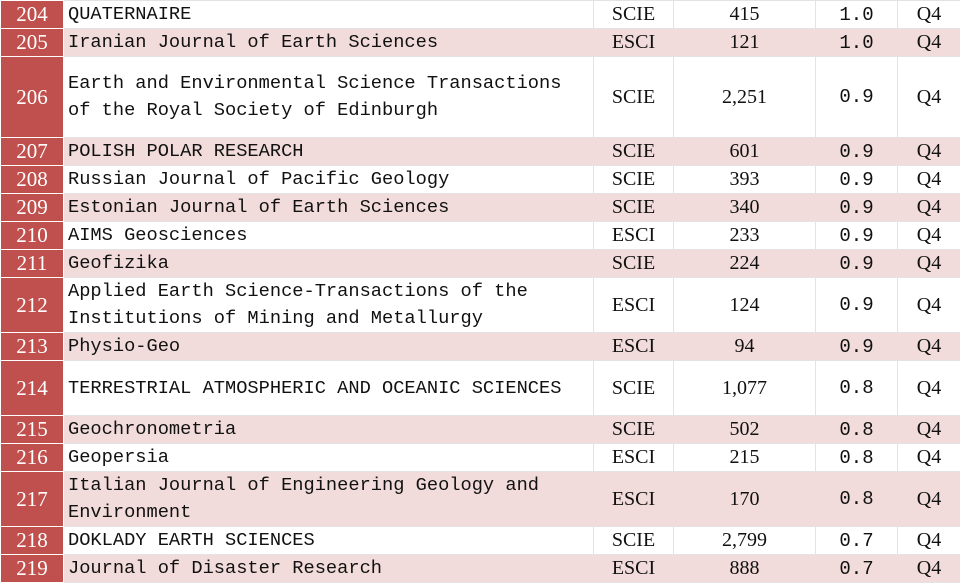  What do you see at coordinates (329, 458) in the screenshot?
I see `journal-name: Geopersia` at bounding box center [329, 458].